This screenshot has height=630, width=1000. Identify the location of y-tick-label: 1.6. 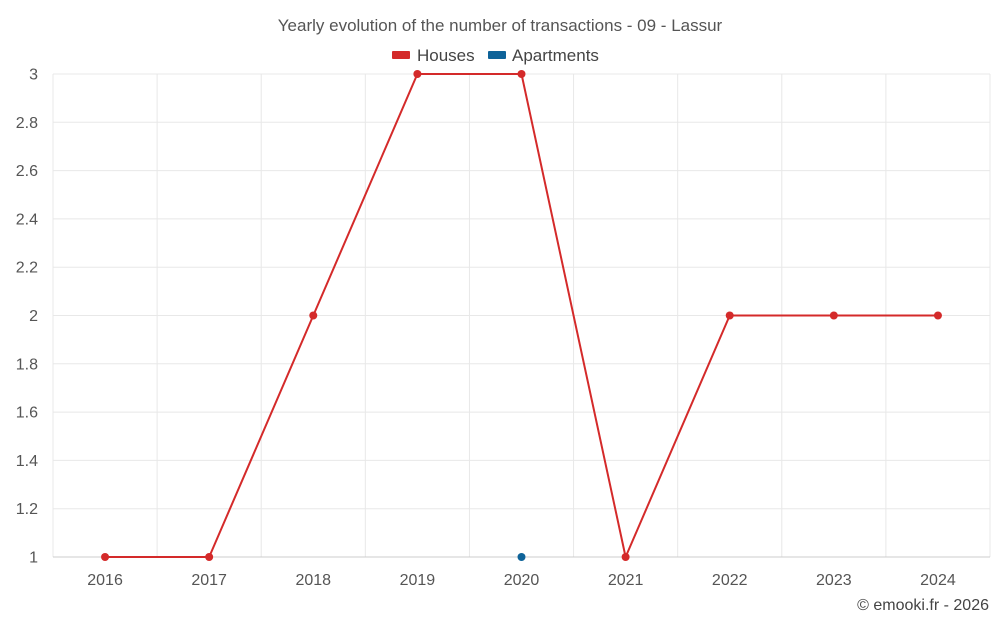
(27, 413).